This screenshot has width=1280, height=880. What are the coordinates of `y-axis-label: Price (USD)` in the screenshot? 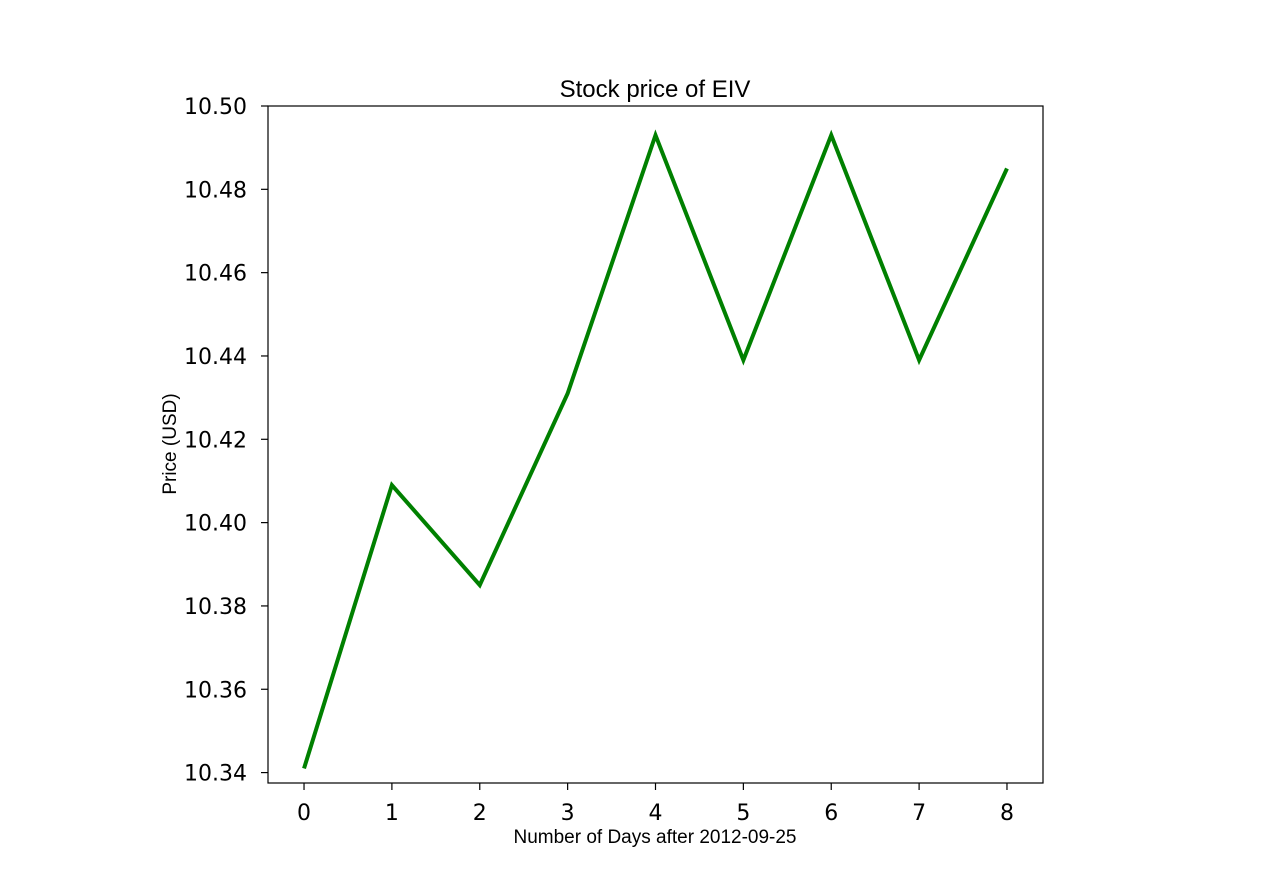 It's located at (170, 443).